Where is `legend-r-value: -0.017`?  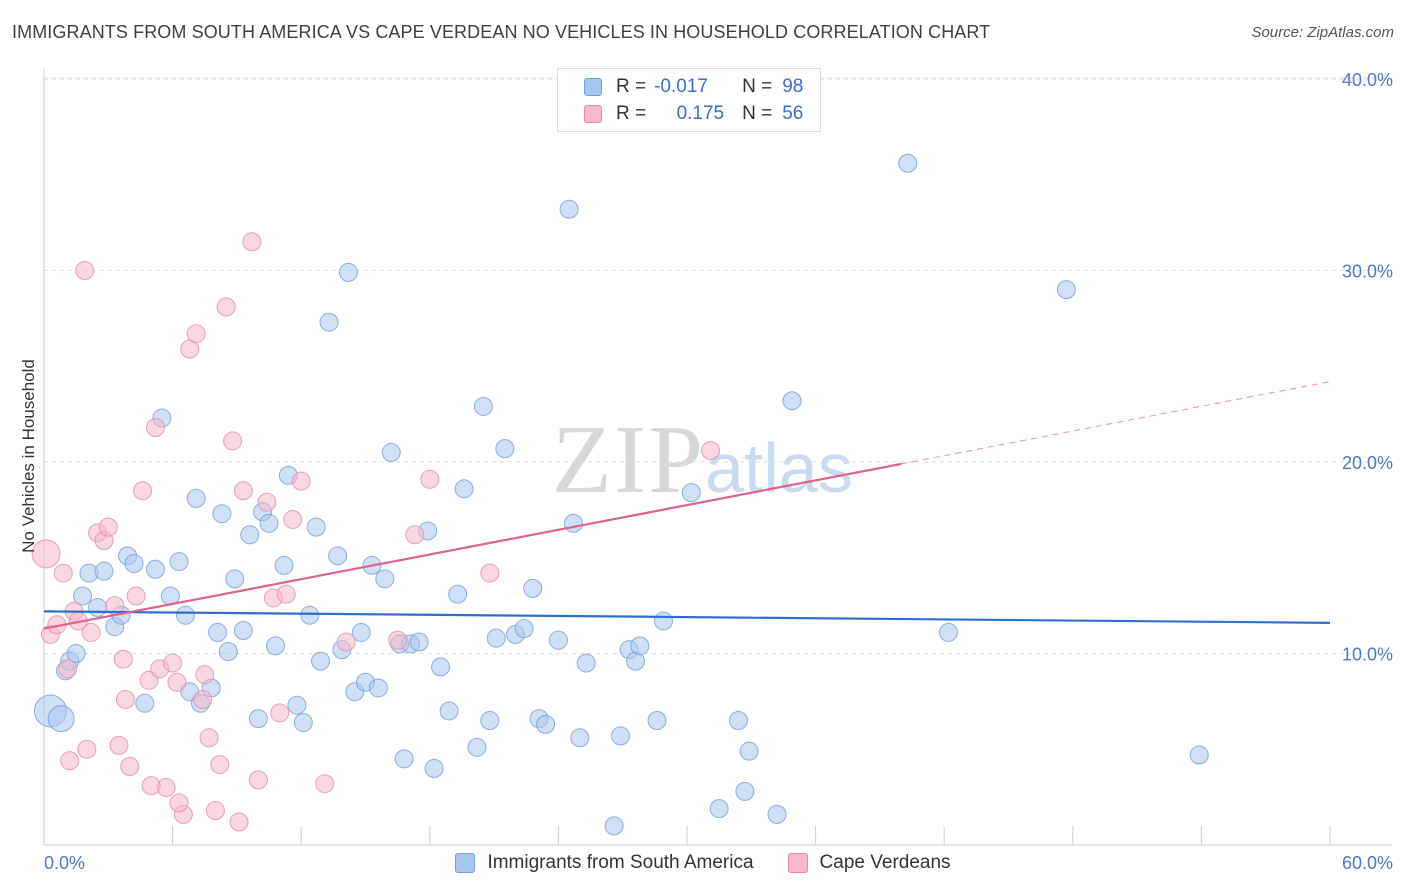
legend-r-value: -0.017 is located at coordinates (681, 86).